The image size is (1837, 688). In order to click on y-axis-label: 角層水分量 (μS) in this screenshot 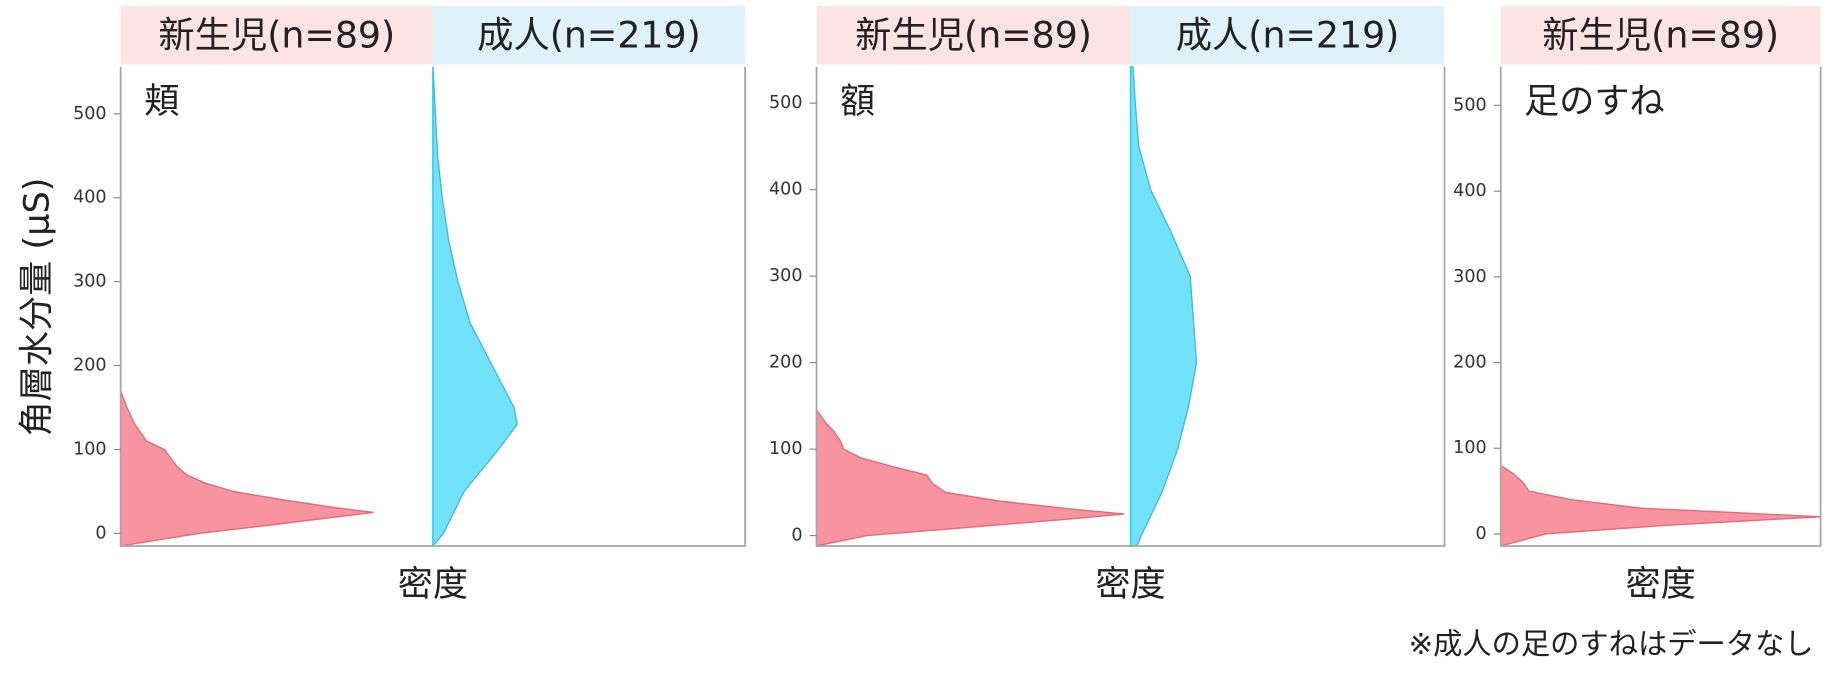, I will do `click(37, 307)`.